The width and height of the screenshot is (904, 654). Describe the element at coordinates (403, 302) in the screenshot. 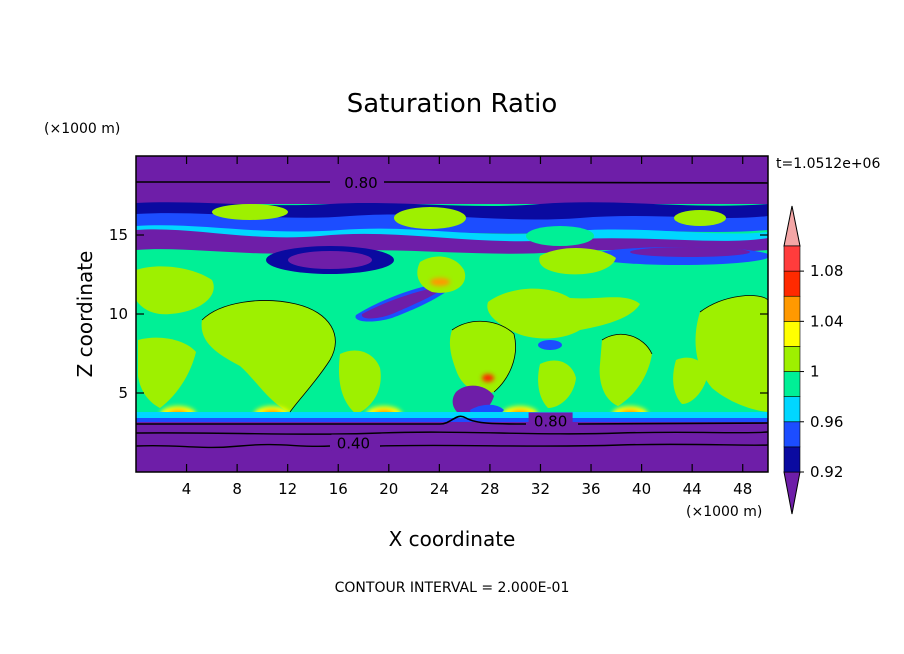

I see `dry-streak-core` at that location.